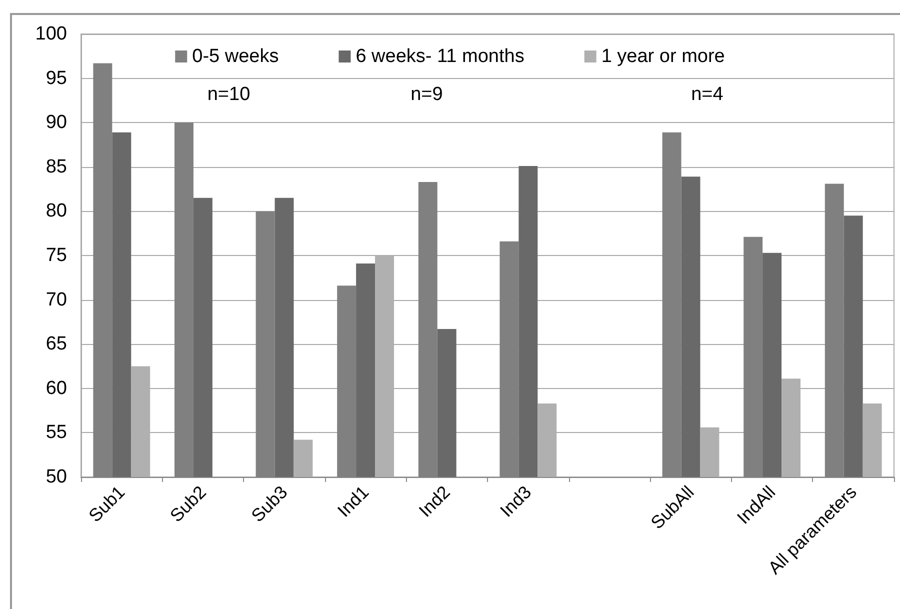  What do you see at coordinates (56, 299) in the screenshot?
I see `y-tick-label: 70` at bounding box center [56, 299].